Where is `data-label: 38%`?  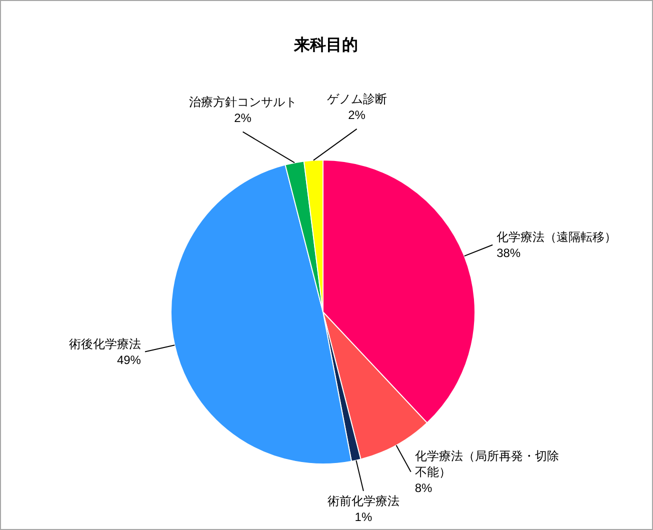 data-label: 38% is located at coordinates (508, 253).